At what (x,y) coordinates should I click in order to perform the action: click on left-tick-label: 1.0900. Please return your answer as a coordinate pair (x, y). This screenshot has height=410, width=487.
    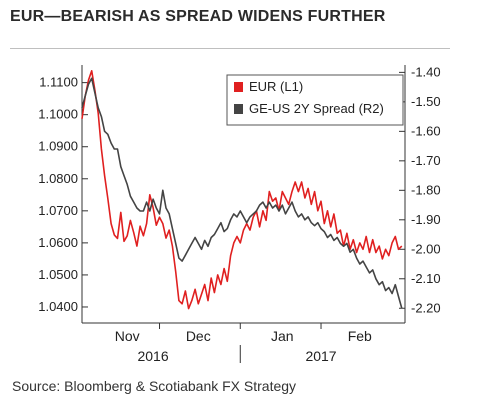
    Looking at the image, I should click on (58, 146).